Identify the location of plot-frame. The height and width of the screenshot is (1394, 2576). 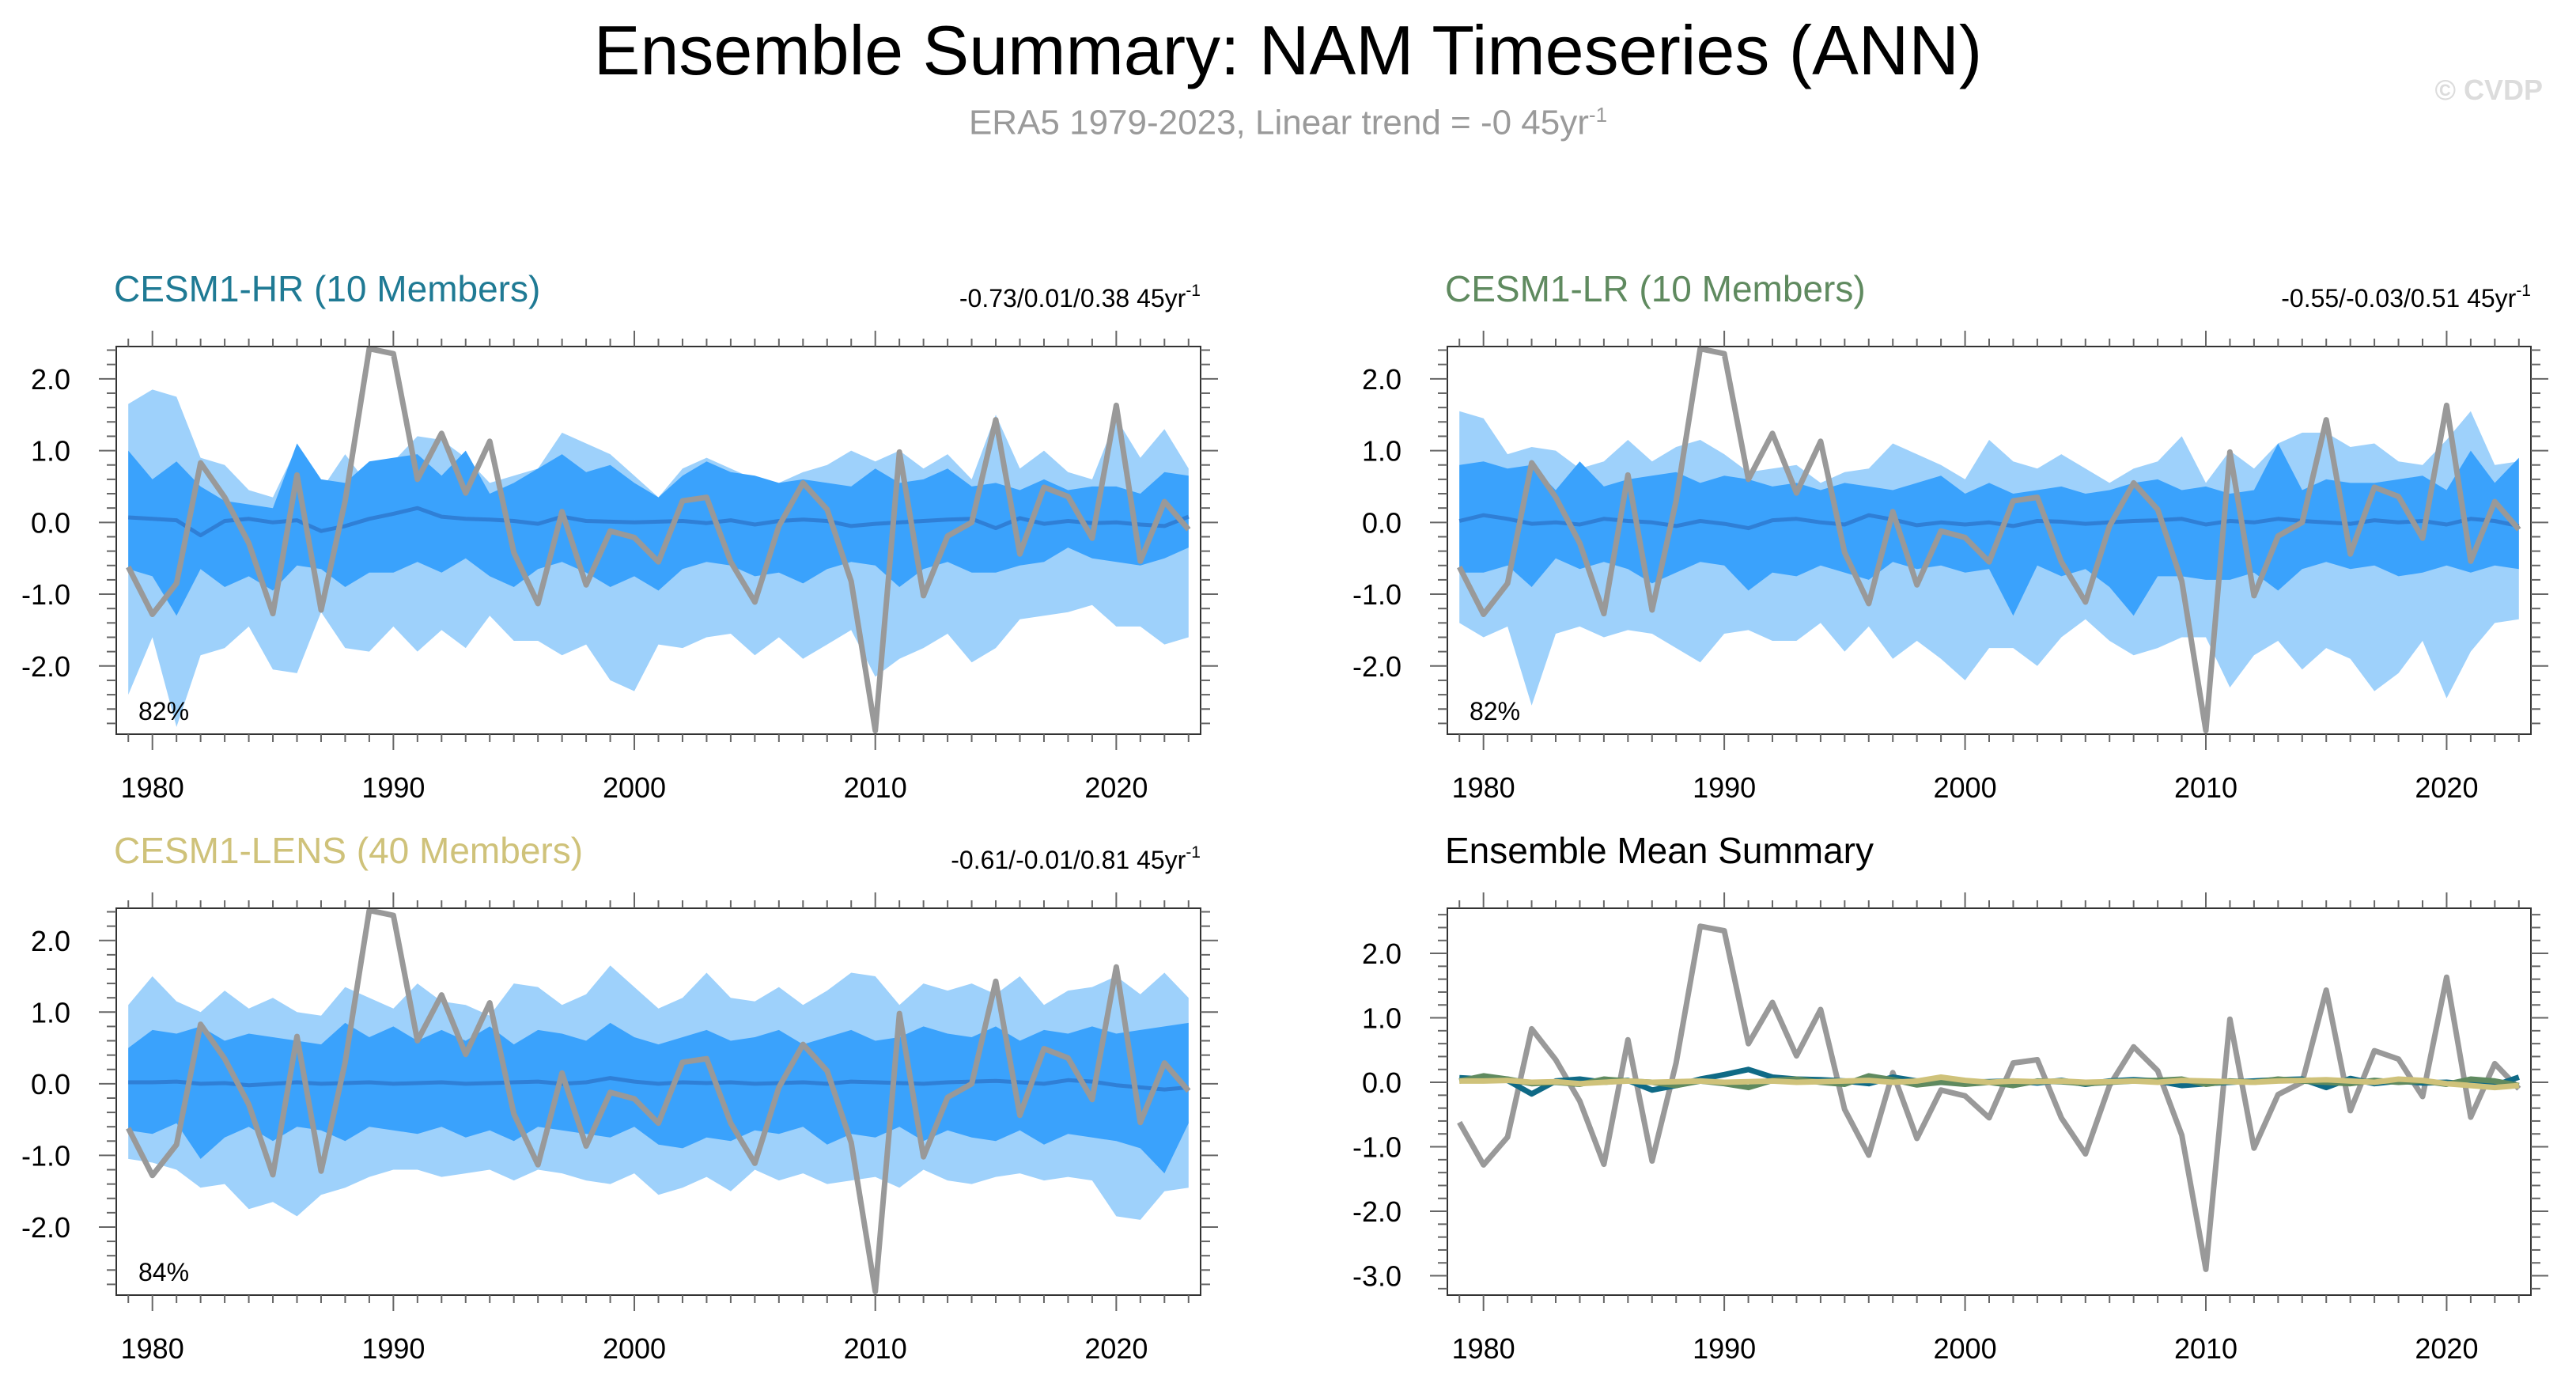
(1990, 1101).